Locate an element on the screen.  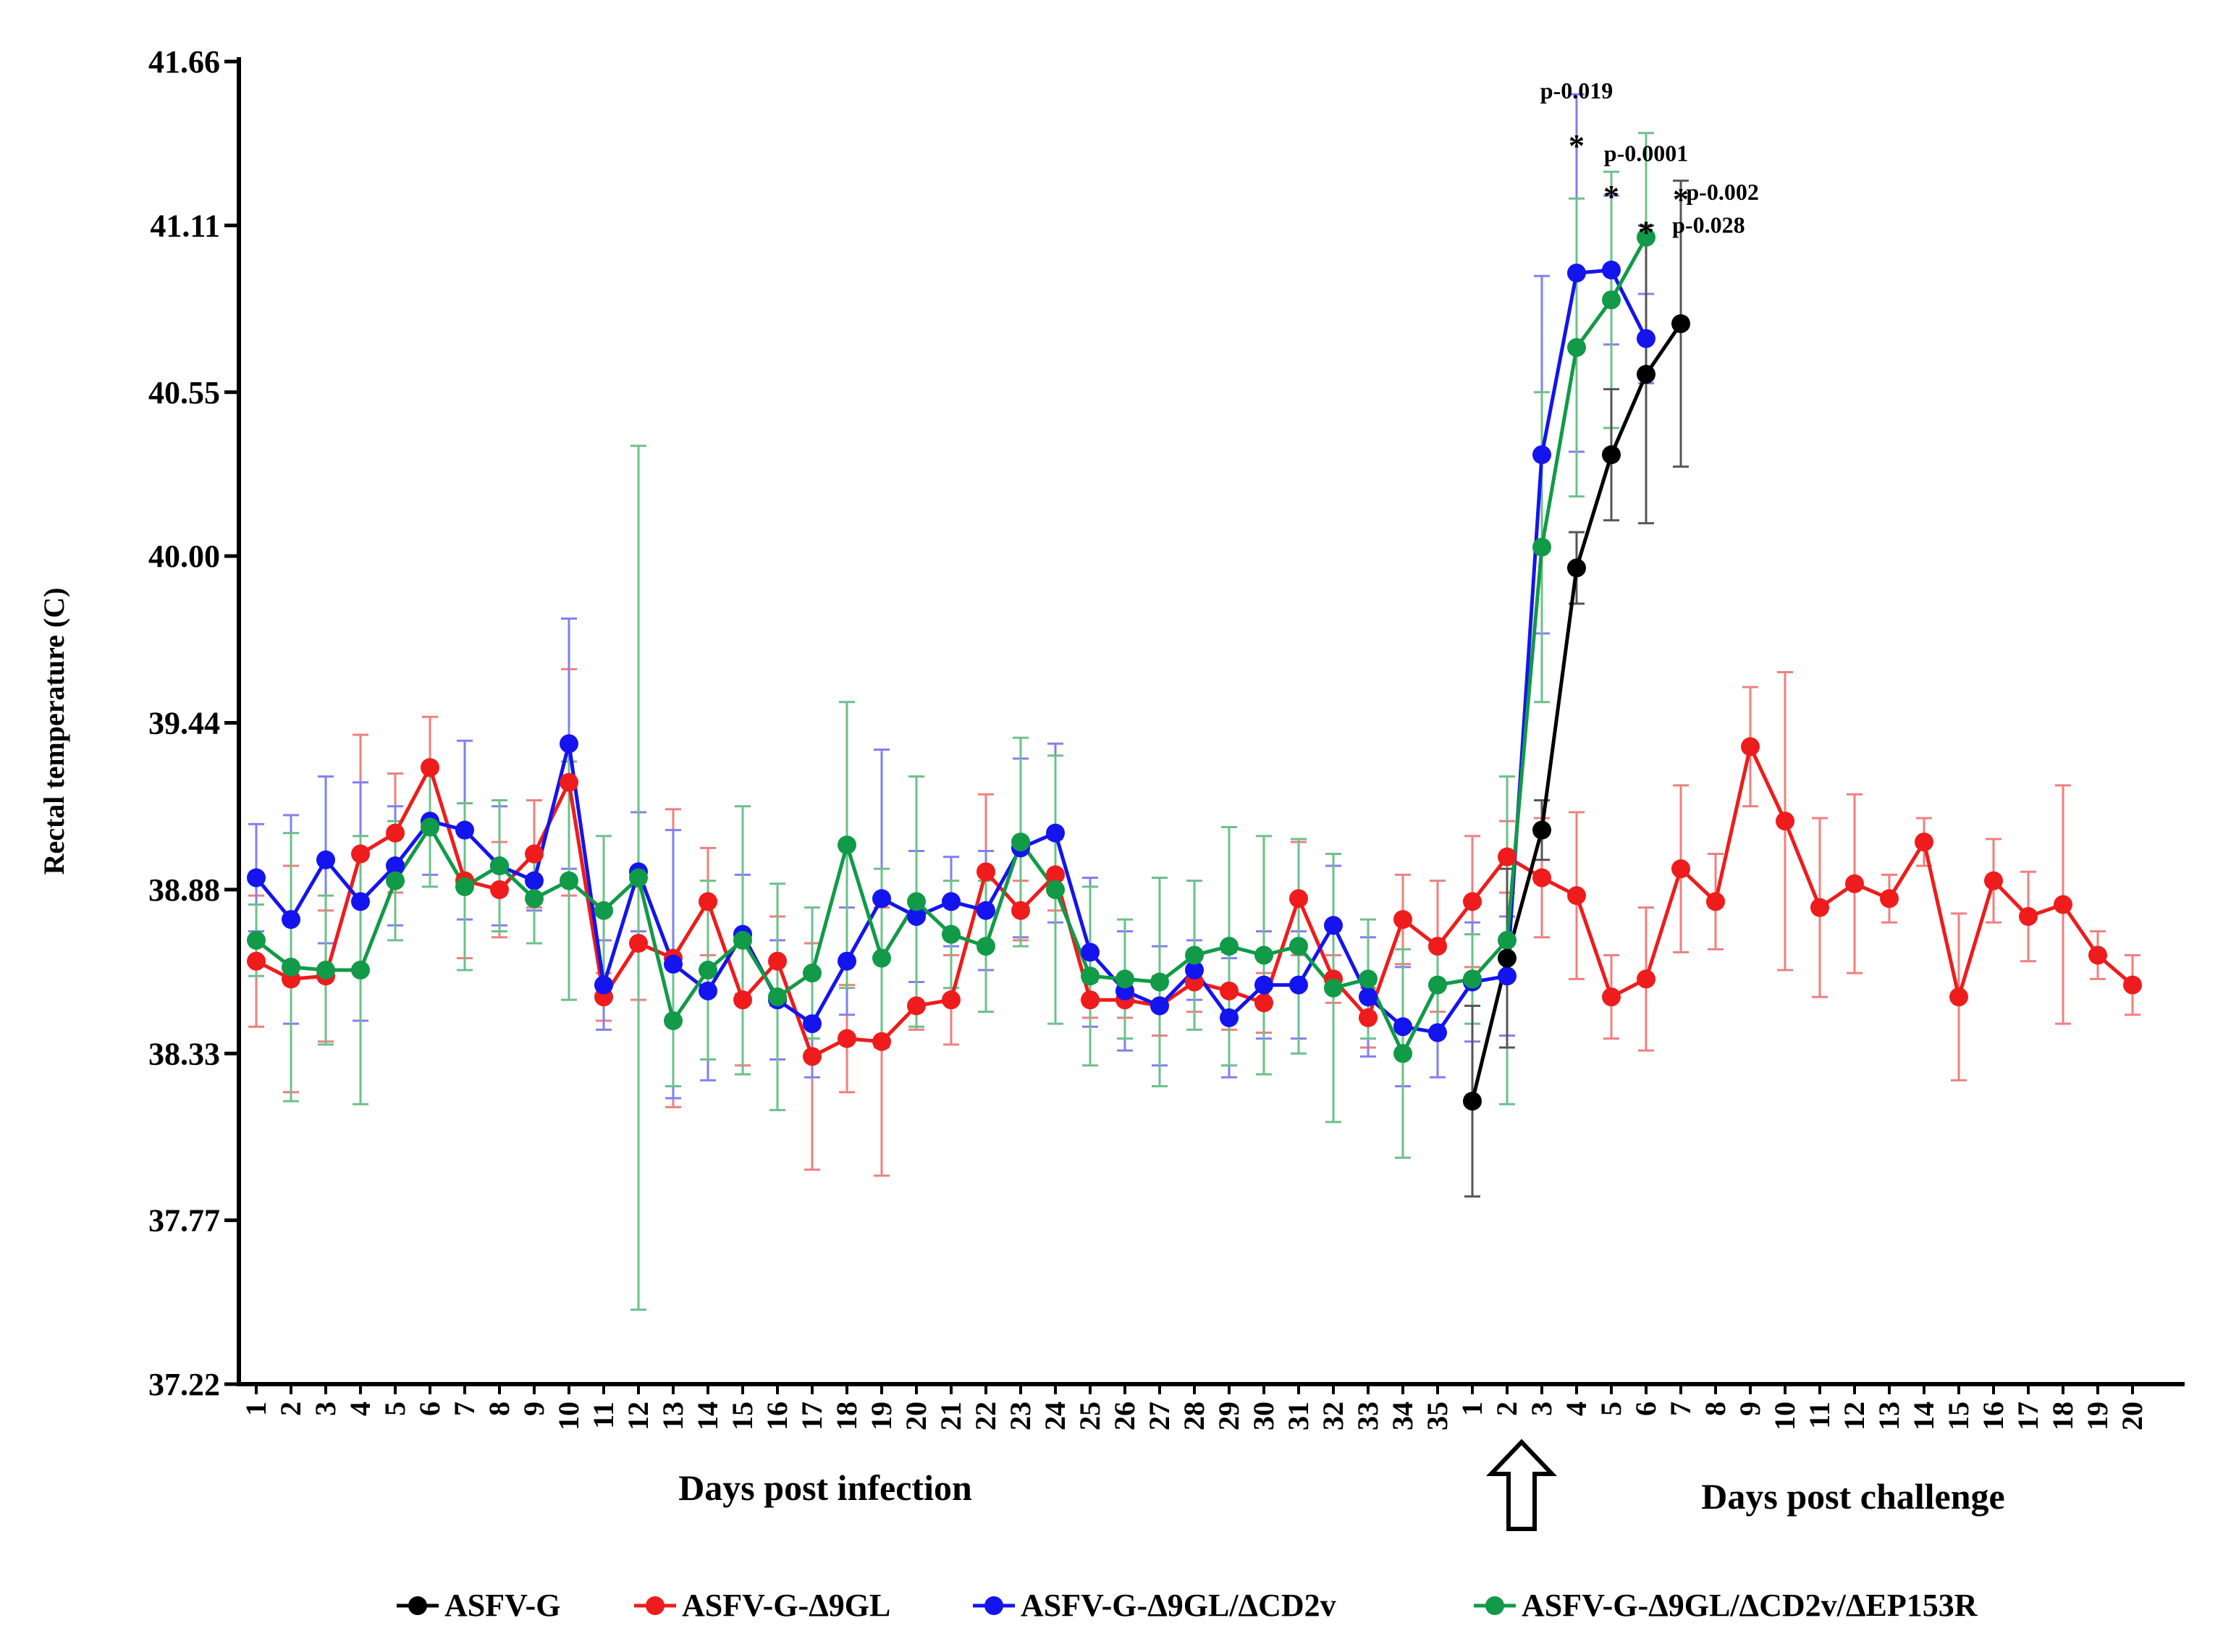
legend-item: ASFV-G is located at coordinates (479, 1606).